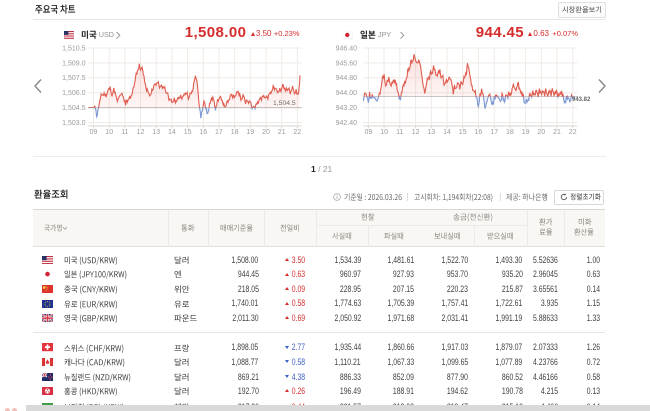 This screenshot has width=650, height=411. I want to click on svg-text: 1,510.5, so click(73, 48).